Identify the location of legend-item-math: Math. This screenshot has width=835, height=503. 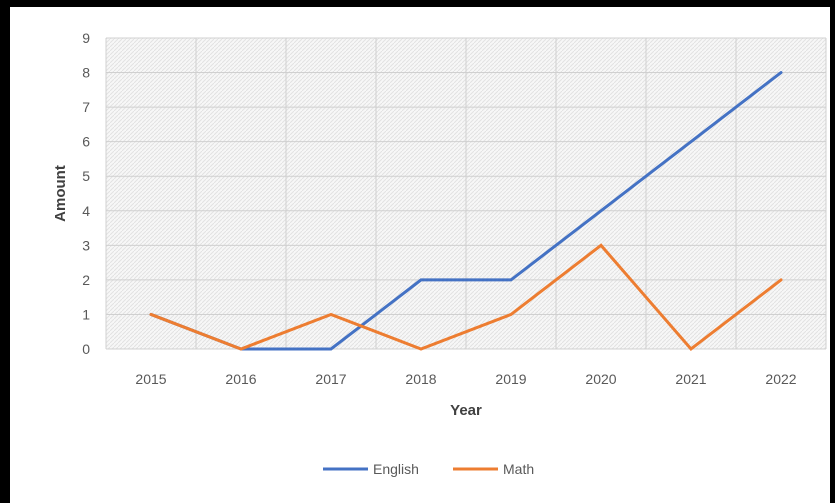
(493, 469).